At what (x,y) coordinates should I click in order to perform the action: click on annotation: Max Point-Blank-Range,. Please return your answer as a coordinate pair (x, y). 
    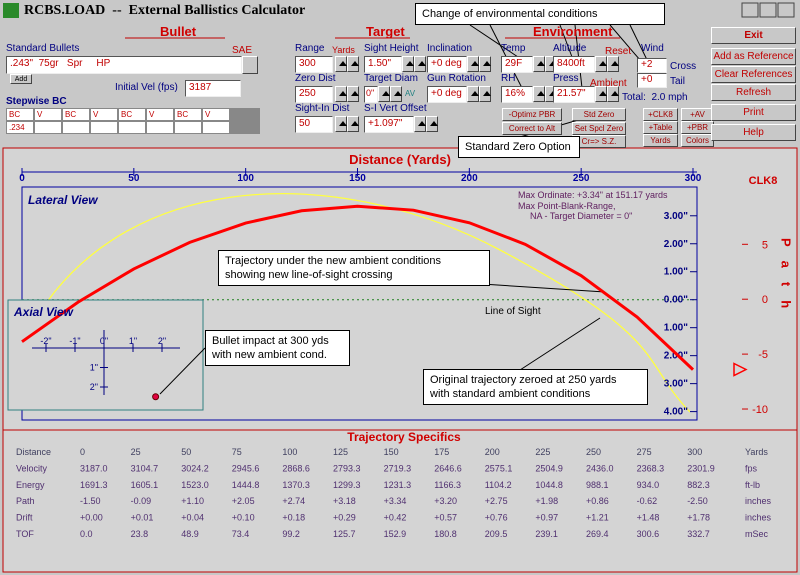
    Looking at the image, I should click on (567, 206).